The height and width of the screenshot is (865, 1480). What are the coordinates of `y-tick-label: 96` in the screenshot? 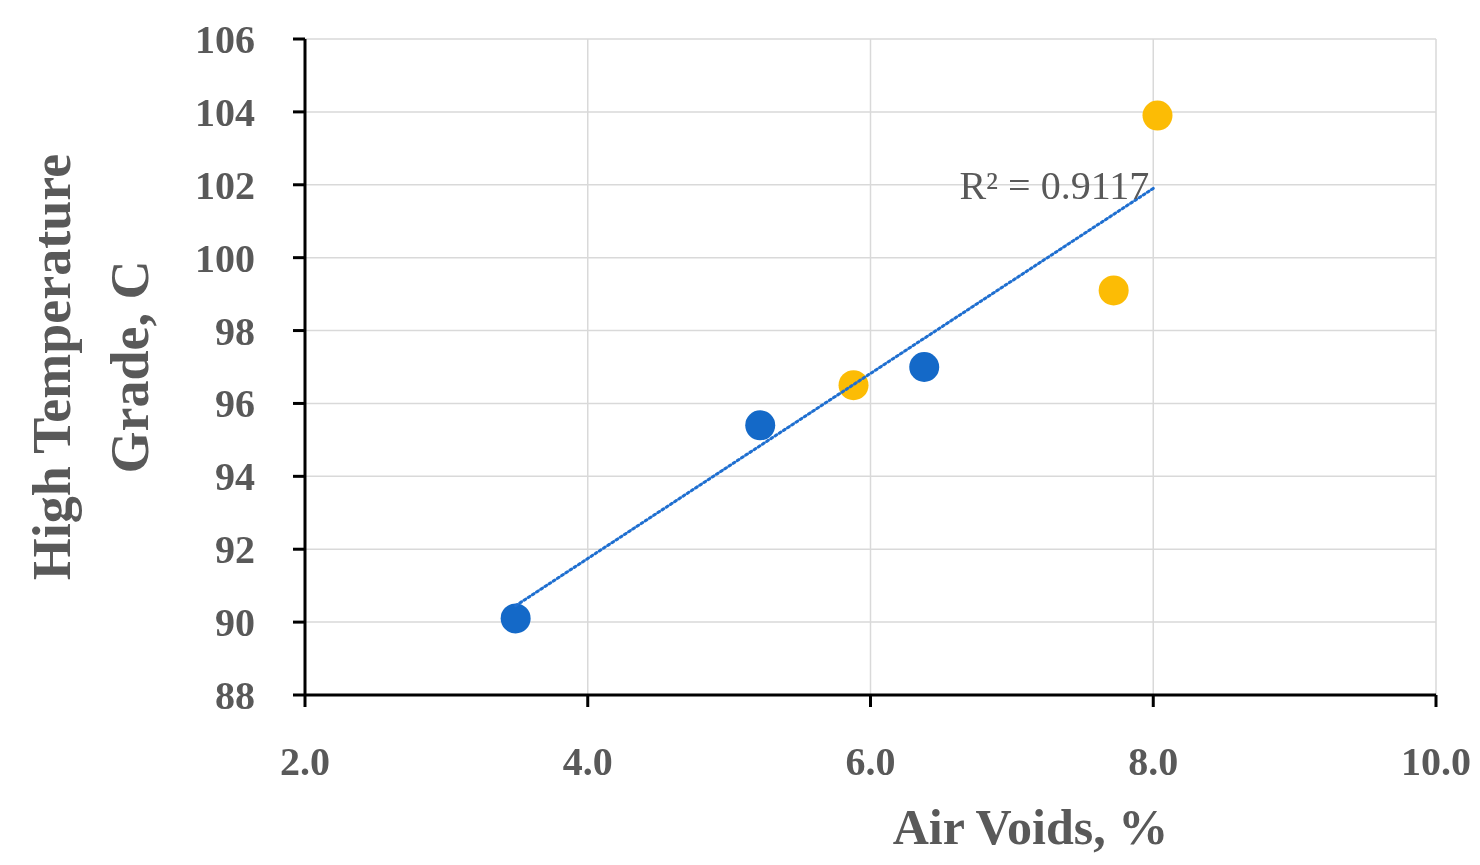 It's located at (235, 404).